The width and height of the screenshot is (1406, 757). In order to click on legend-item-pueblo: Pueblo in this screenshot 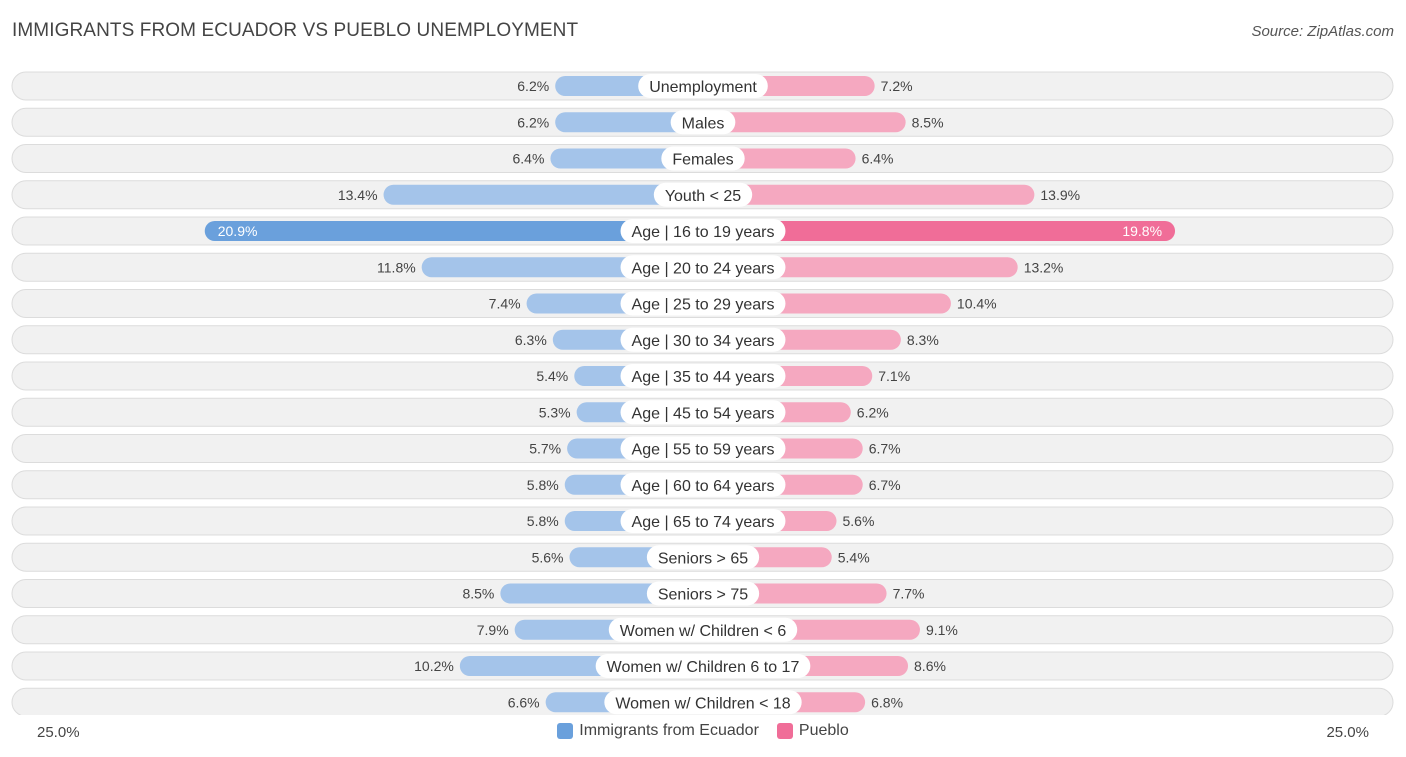, I will do `click(812, 731)`.